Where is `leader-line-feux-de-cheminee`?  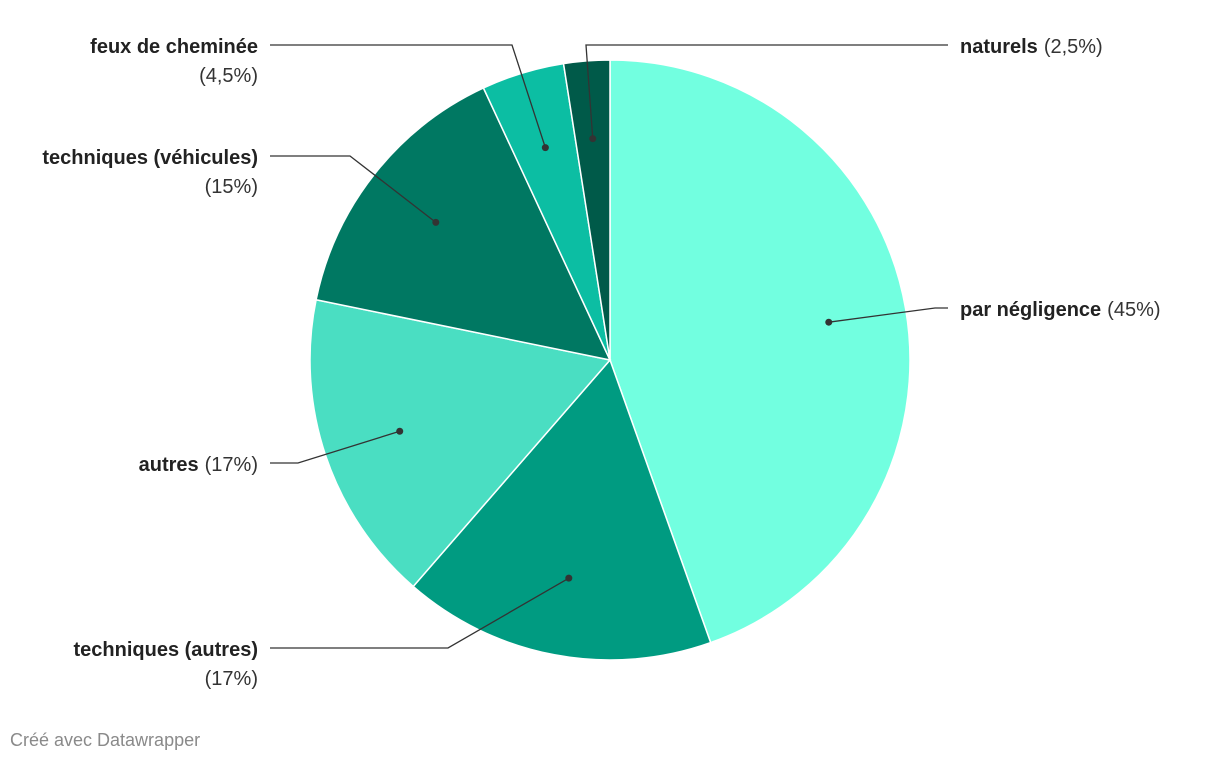
leader-line-feux-de-cheminee is located at coordinates (408, 96).